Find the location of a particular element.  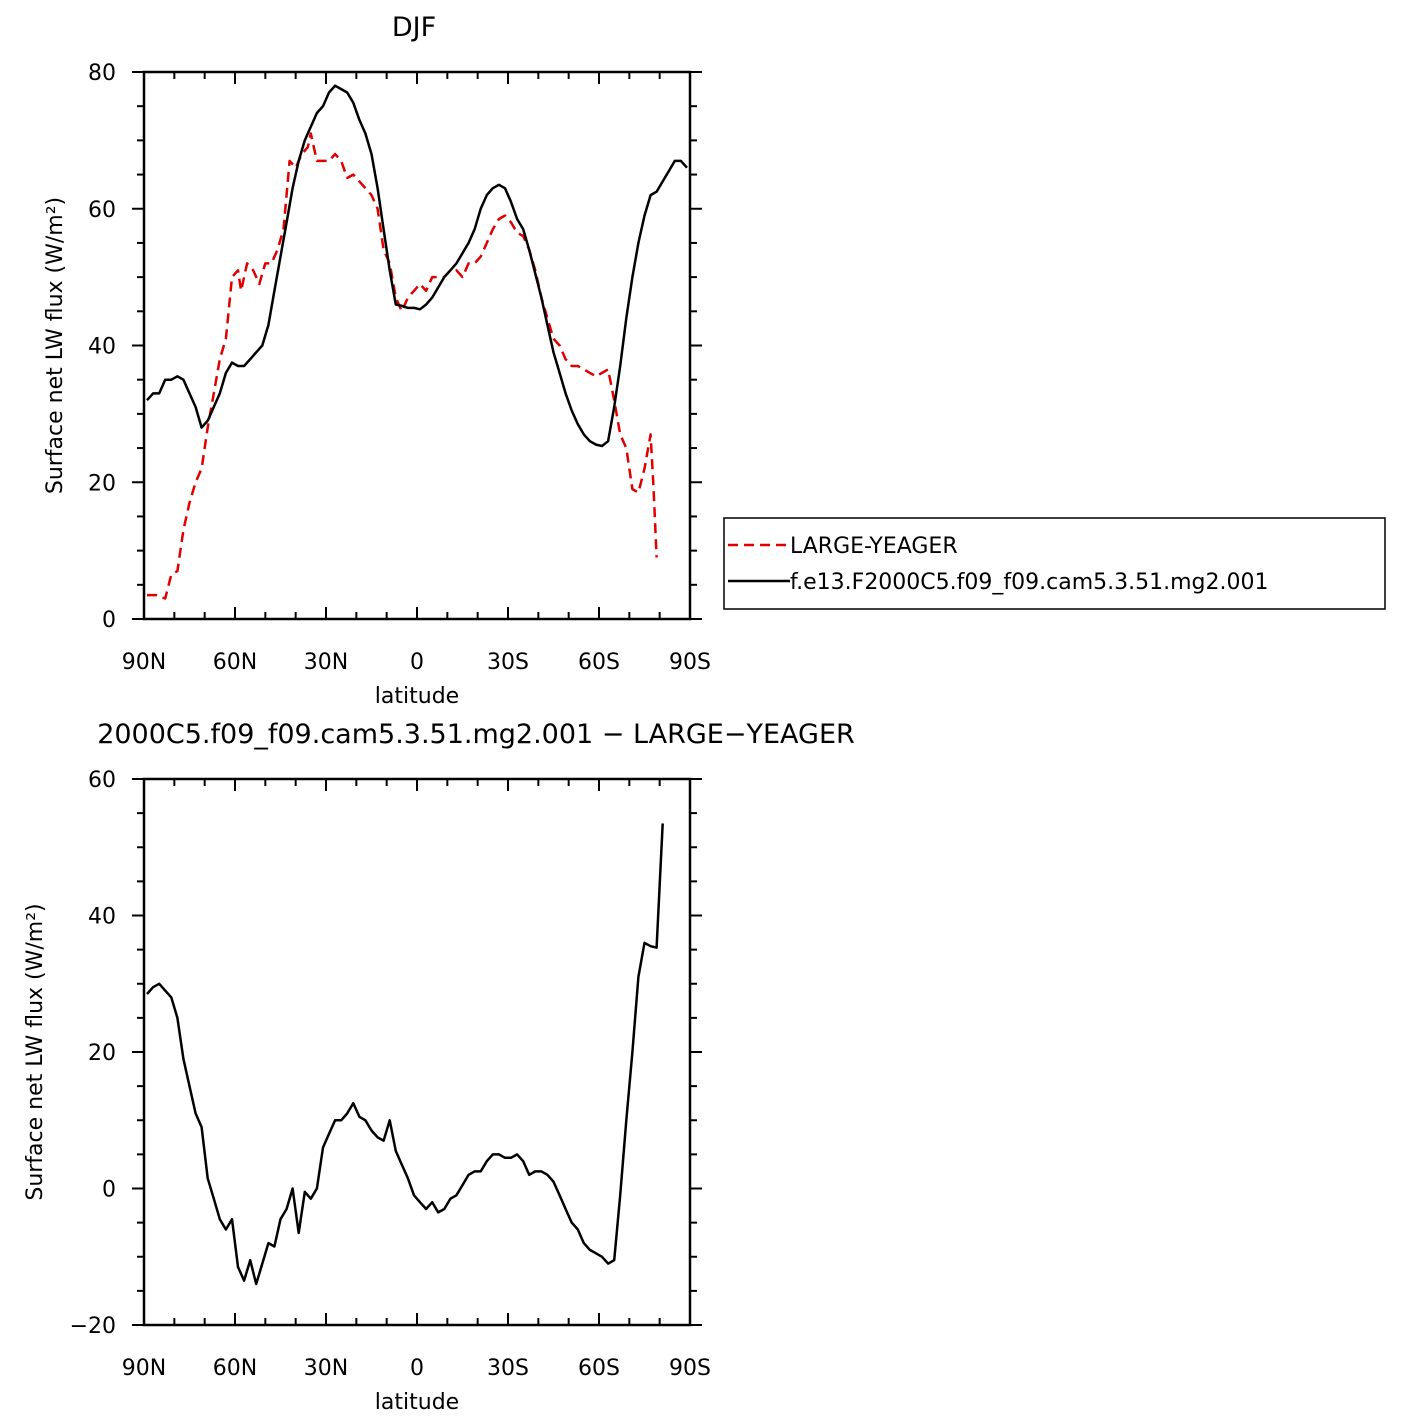

bottom-y-axis-label: Surface net LW flux (W/m²) is located at coordinates (35, 1051).